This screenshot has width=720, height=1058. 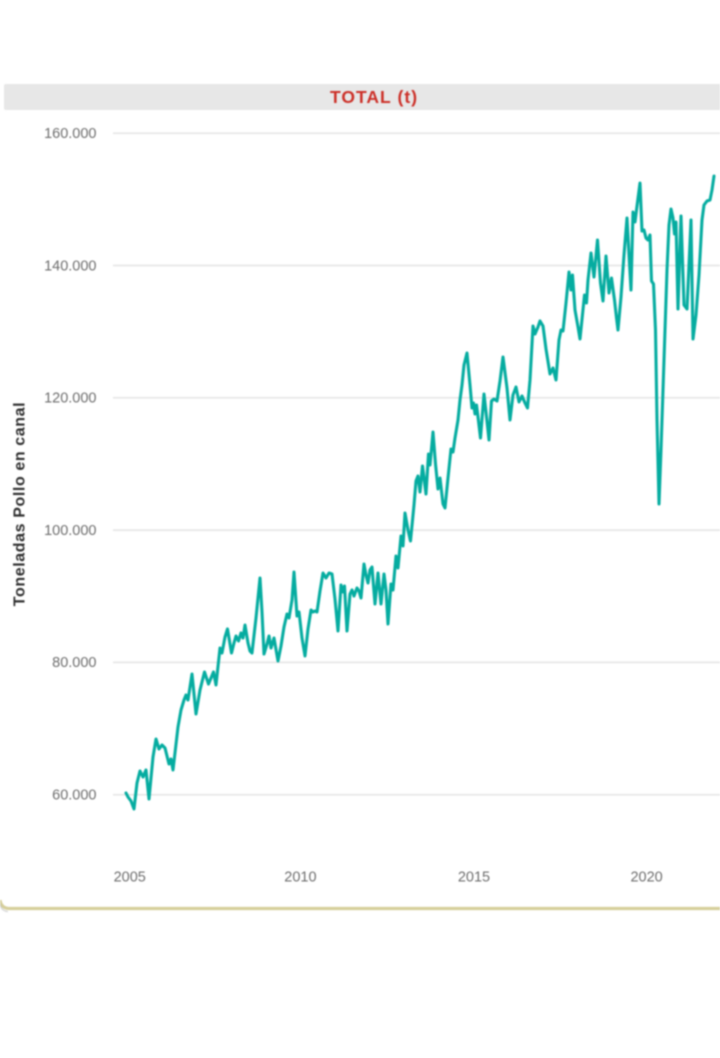 What do you see at coordinates (74, 796) in the screenshot?
I see `svg-text: 60.000` at bounding box center [74, 796].